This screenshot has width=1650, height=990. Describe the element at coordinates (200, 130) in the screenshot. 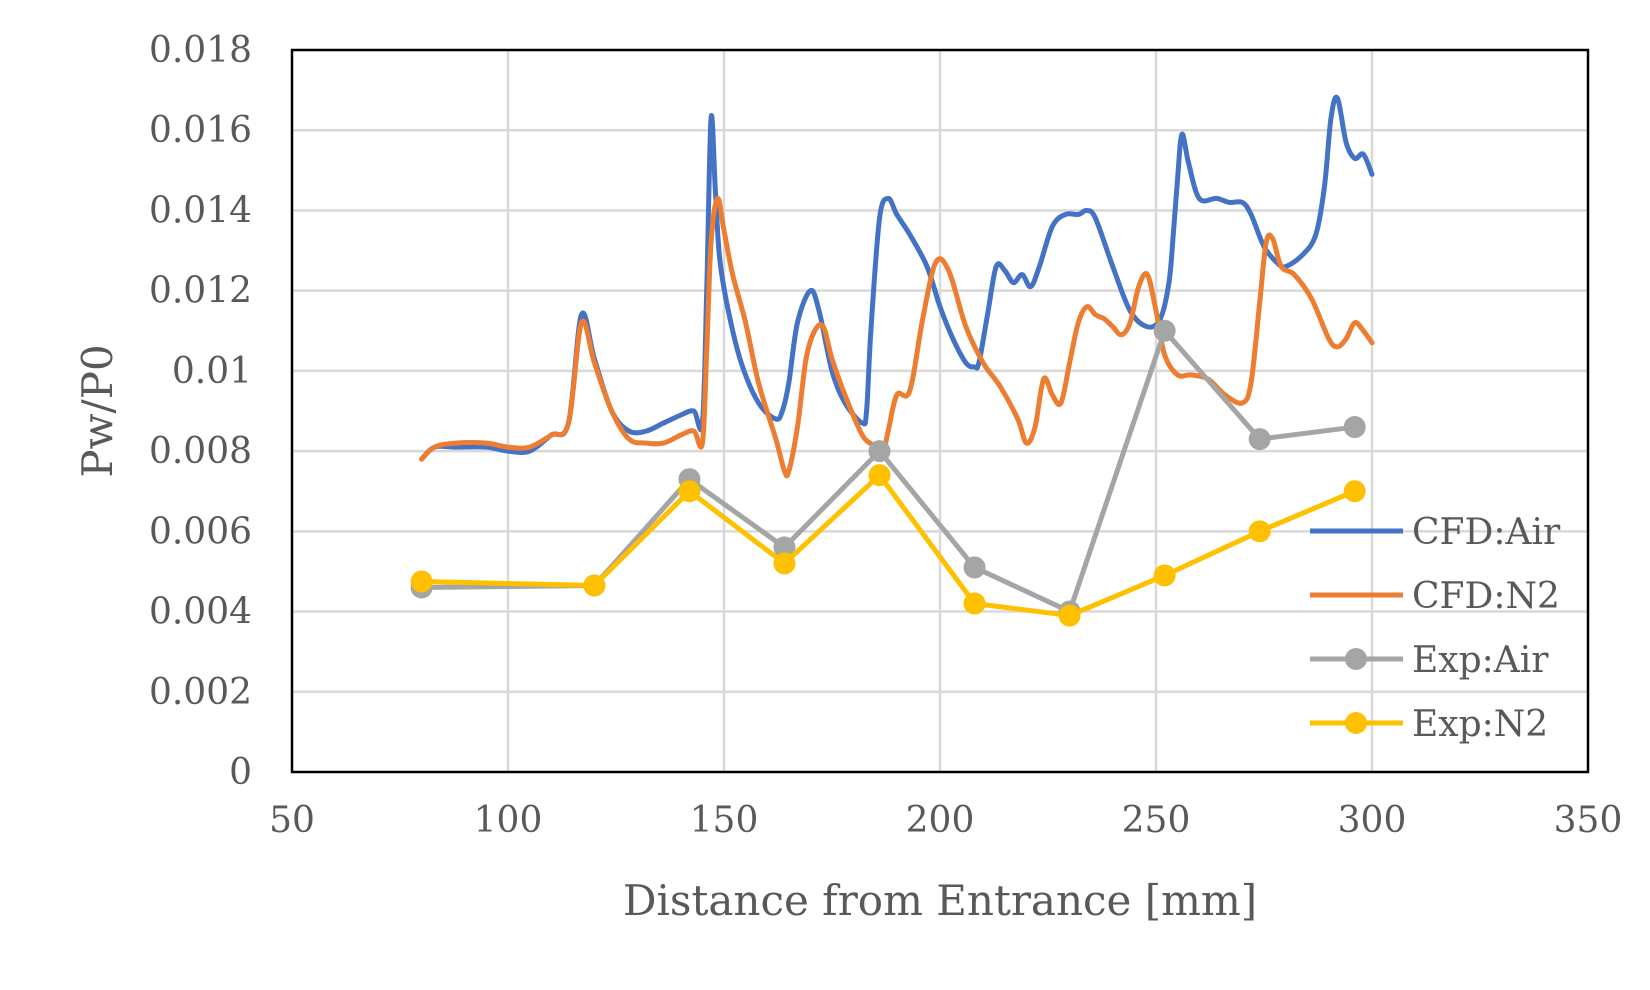

I see `y-tick-label: 0.016` at that location.